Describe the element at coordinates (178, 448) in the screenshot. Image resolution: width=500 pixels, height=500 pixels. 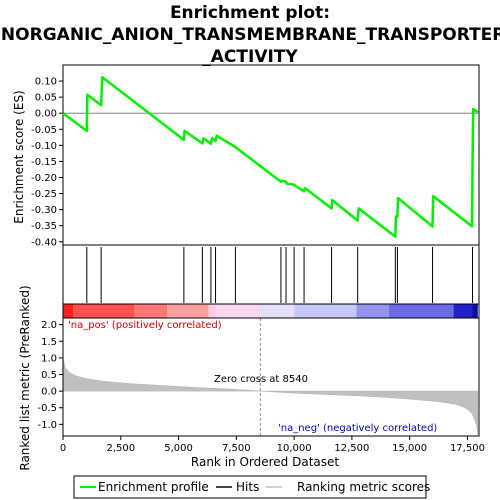
I see `x-tick-label: 5,000` at that location.